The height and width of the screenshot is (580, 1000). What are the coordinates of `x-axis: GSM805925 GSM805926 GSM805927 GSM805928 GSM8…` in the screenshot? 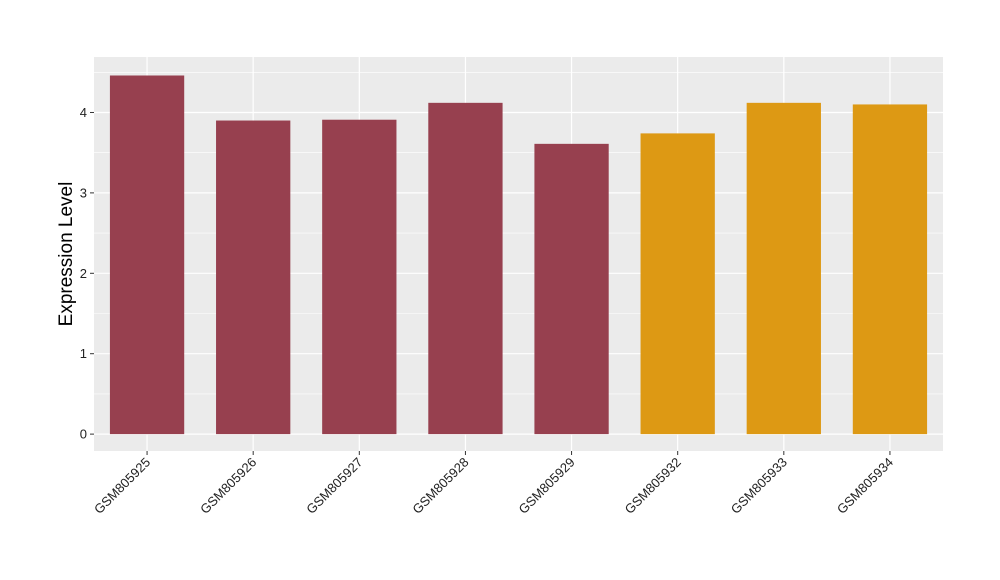 It's located at (493, 484).